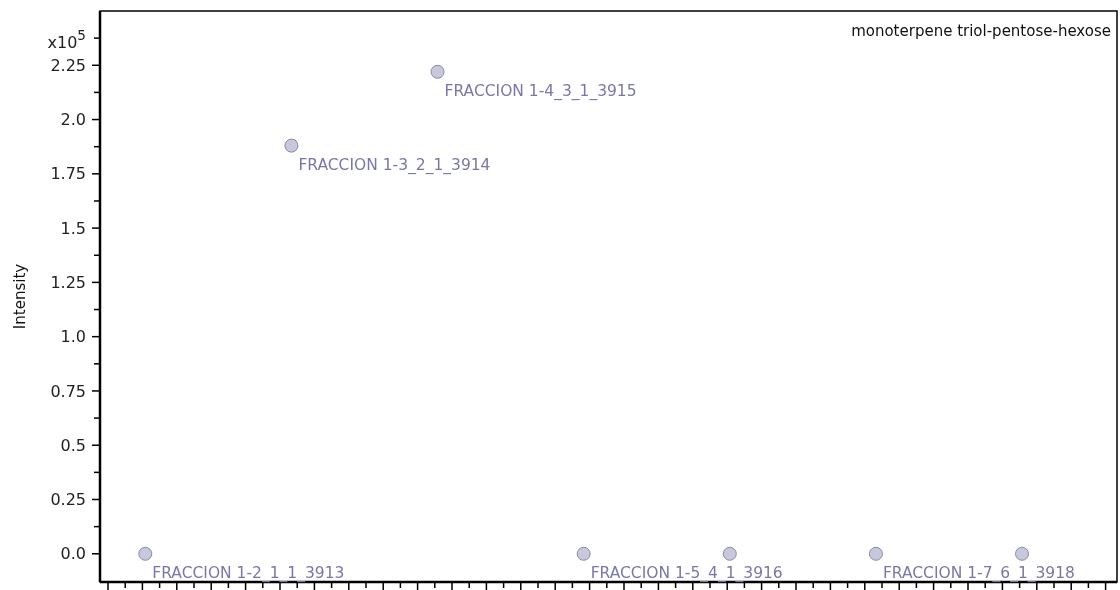 This screenshot has width=1120, height=590. Describe the element at coordinates (68, 500) in the screenshot. I see `y-tick-label: 0.25` at that location.